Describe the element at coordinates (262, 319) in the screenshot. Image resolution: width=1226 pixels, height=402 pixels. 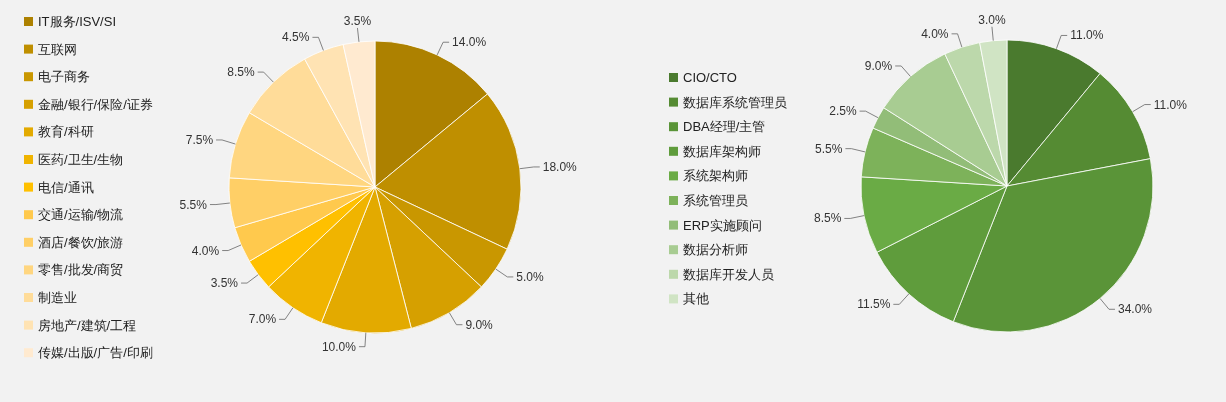
I see `data-label: 7.0%` at that location.